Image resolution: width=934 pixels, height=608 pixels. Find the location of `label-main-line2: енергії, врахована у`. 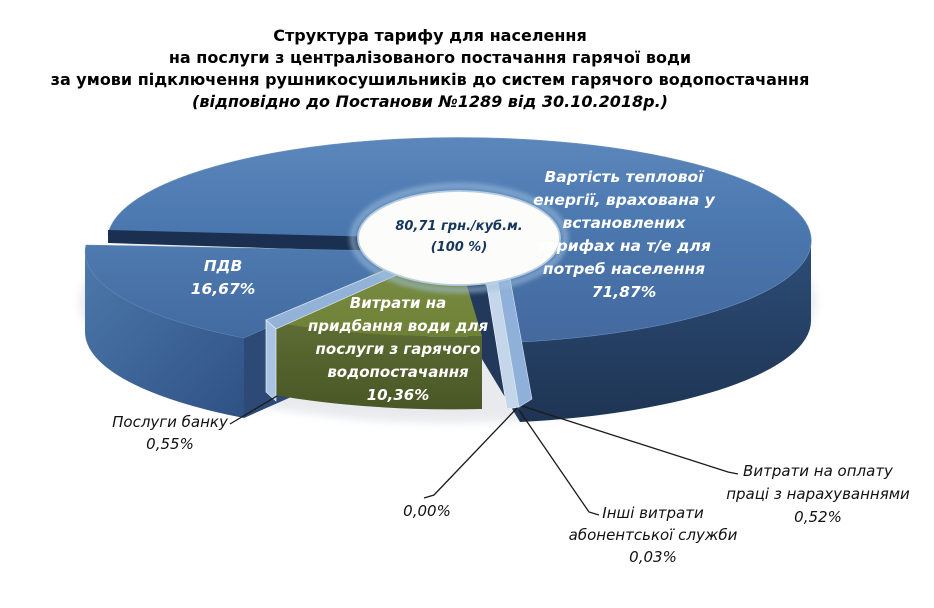

label-main-line2: енергії, врахована у is located at coordinates (624, 200).